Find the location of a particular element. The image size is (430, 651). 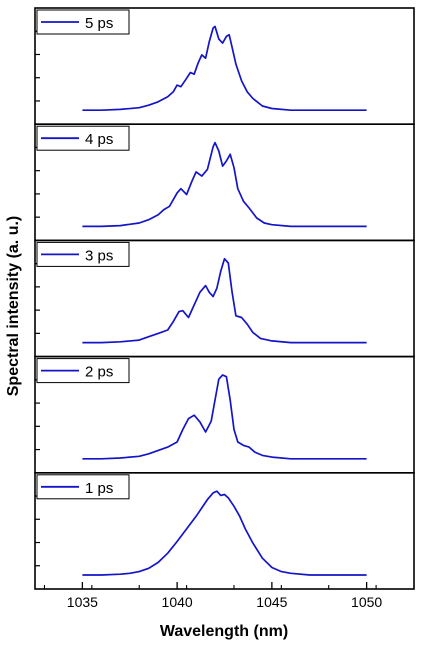

legend-label: 4 ps is located at coordinates (99, 139).